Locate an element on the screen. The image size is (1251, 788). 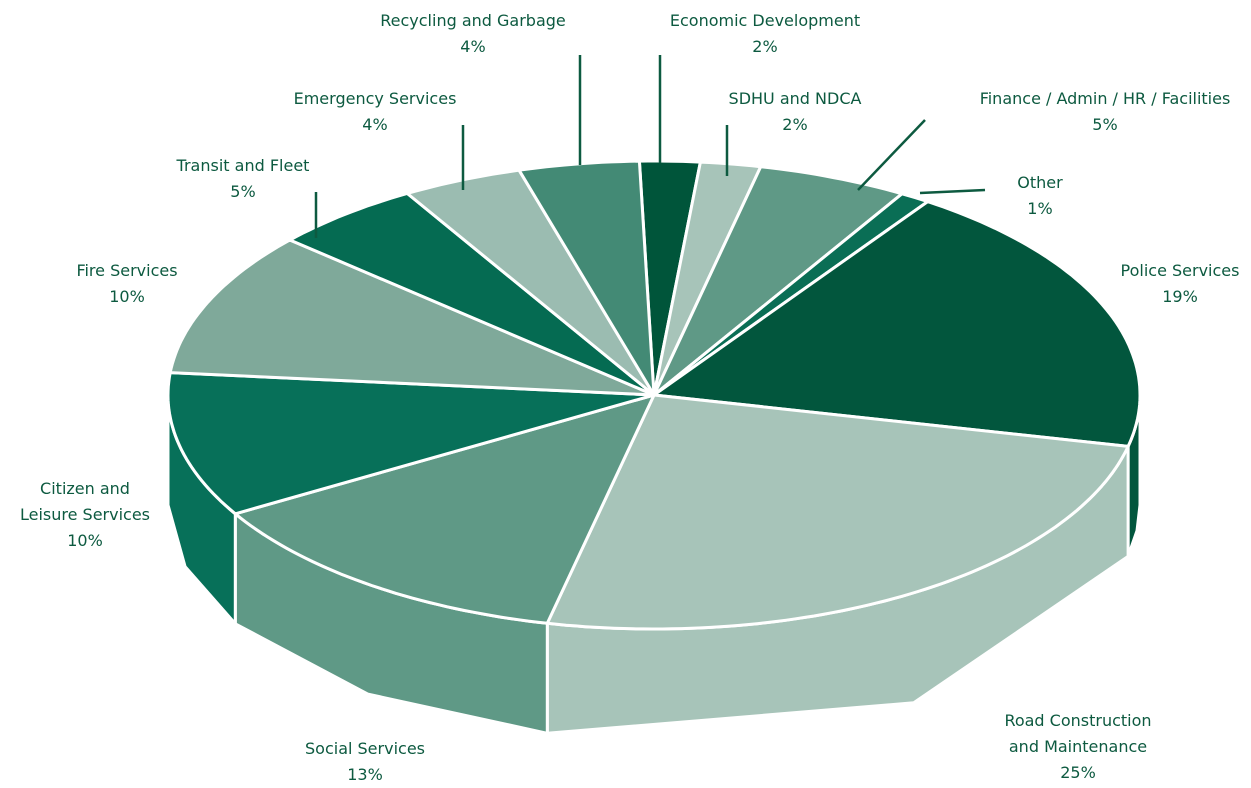
category-name: Fire Services is located at coordinates (127, 270).